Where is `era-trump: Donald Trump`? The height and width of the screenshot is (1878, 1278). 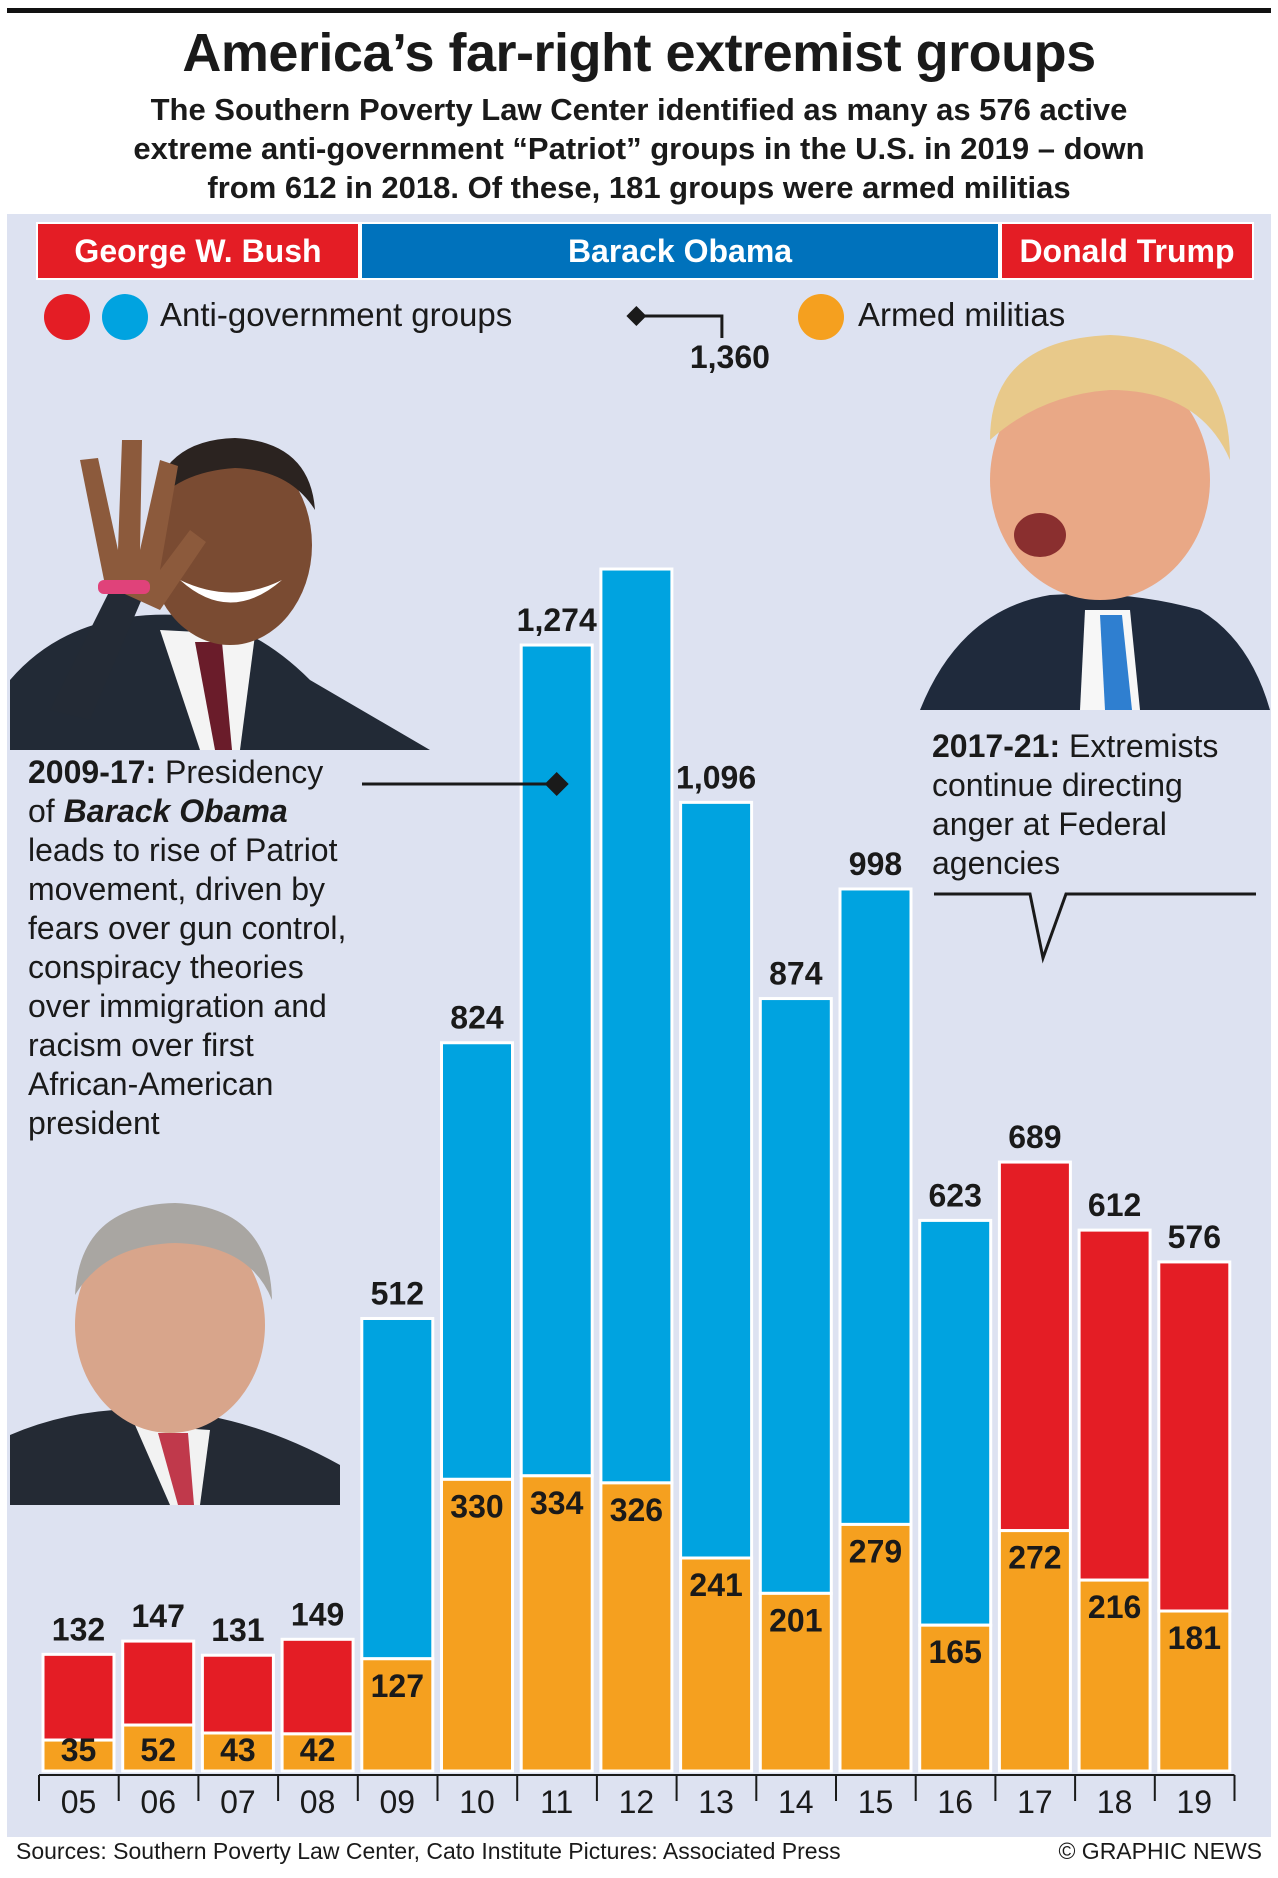
era-trump: Donald Trump is located at coordinates (1127, 251).